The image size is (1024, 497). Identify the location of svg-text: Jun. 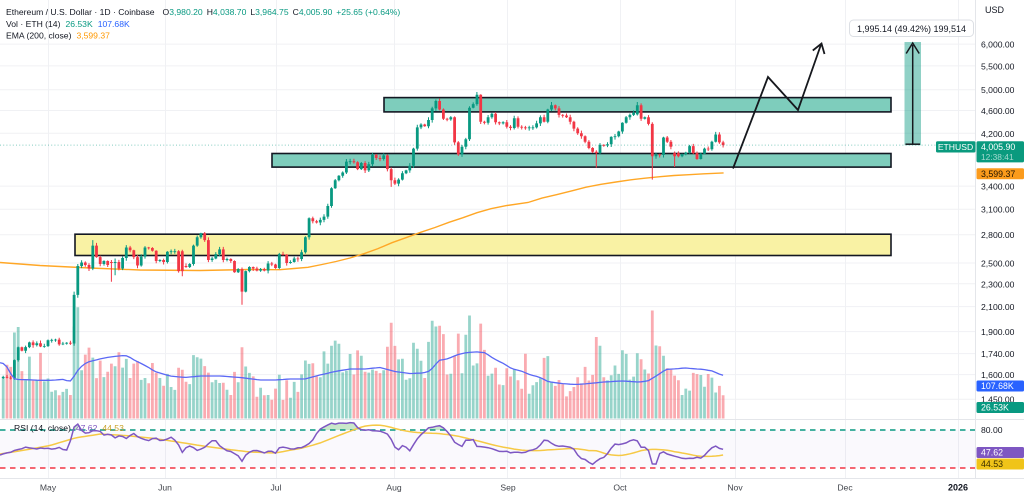
(165, 488).